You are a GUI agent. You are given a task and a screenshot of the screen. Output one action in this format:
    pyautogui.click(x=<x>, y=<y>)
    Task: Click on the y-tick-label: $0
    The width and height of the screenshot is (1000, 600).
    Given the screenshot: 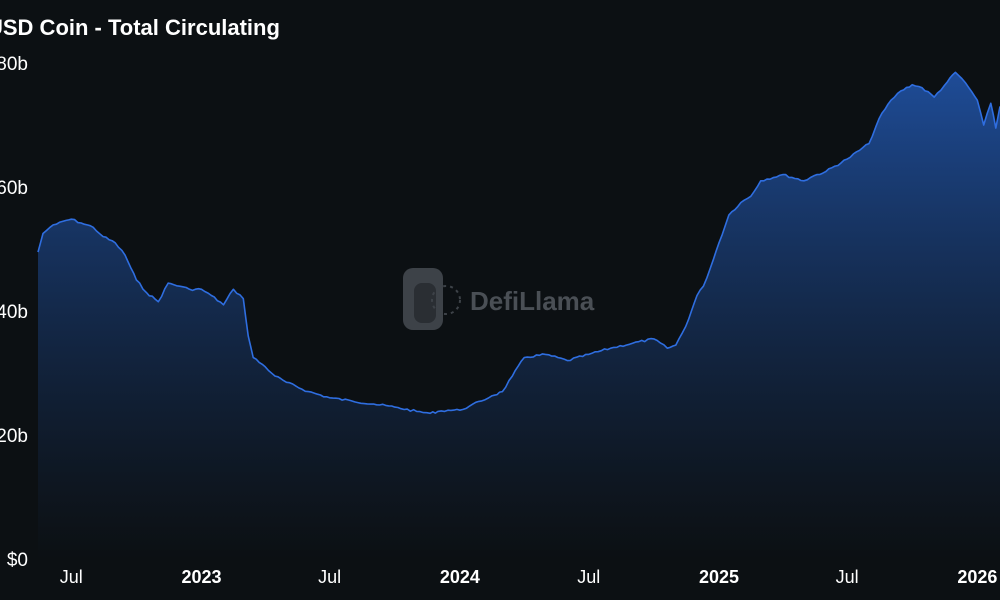 What is the action you would take?
    pyautogui.click(x=17, y=560)
    